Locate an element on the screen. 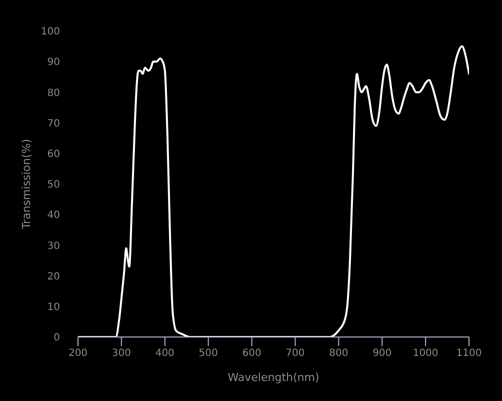 The image size is (502, 401). x-tick-label: 800 is located at coordinates (338, 354).